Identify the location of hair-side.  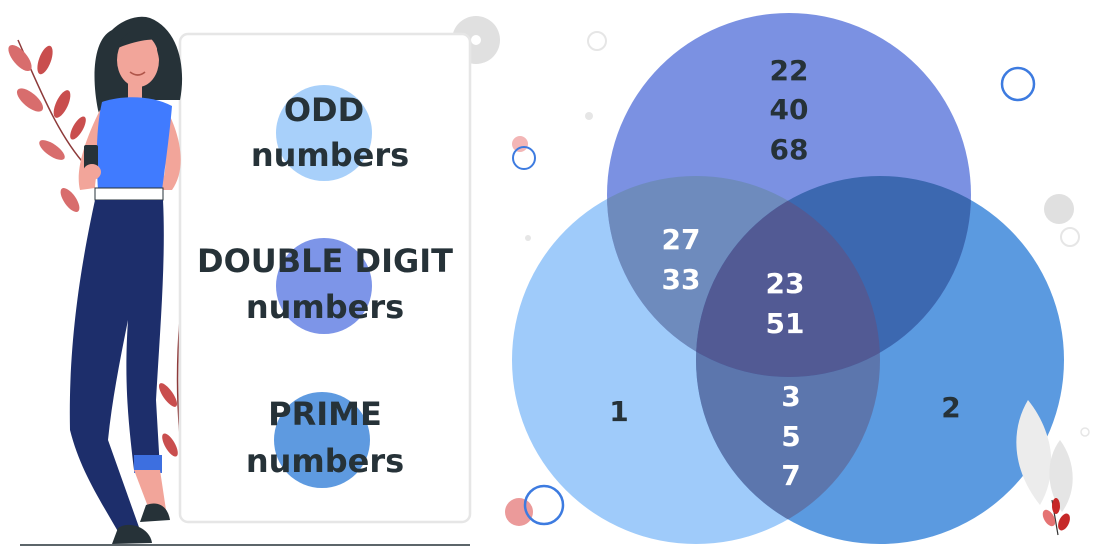
(165, 68).